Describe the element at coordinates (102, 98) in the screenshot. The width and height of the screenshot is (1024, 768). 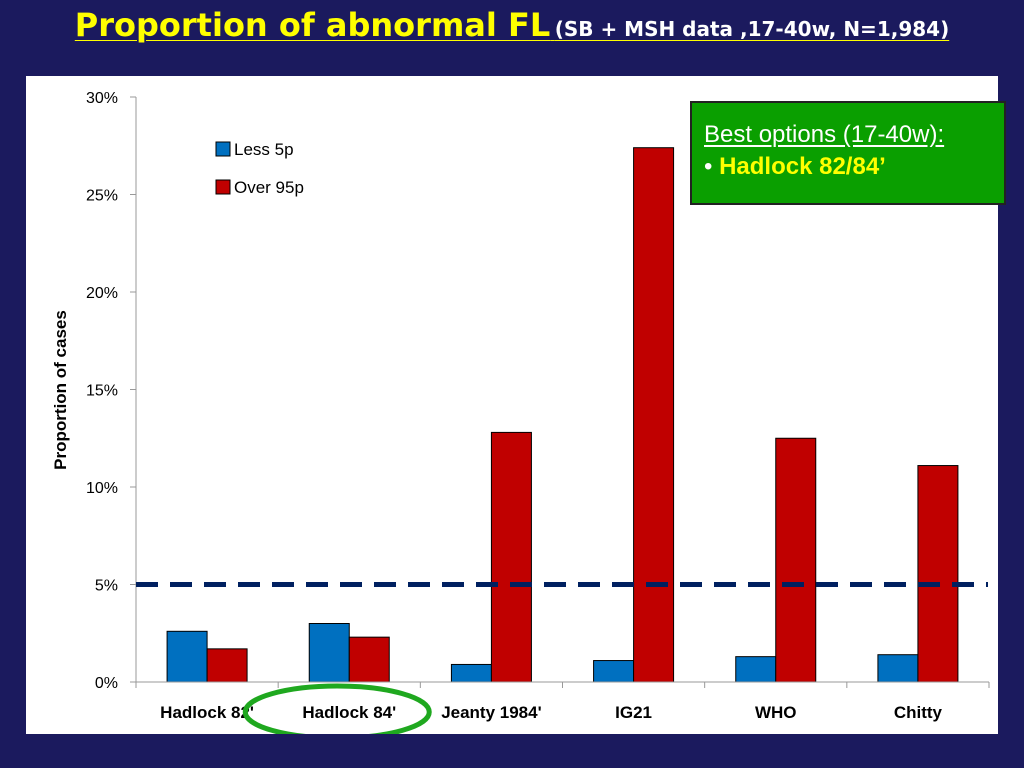
I see `y-tick-label: 30%` at that location.